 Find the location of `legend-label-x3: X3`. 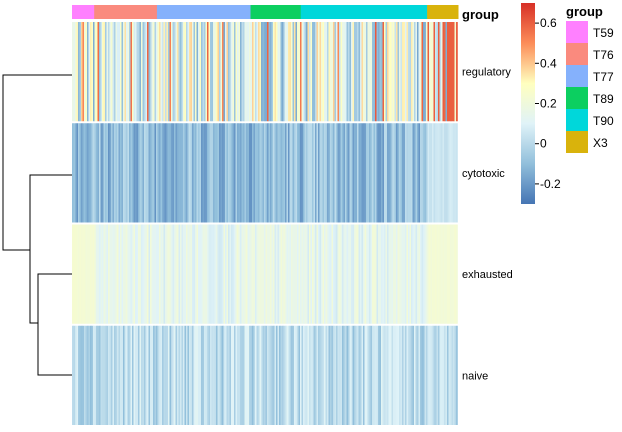

legend-label-x3: X3 is located at coordinates (600, 143).